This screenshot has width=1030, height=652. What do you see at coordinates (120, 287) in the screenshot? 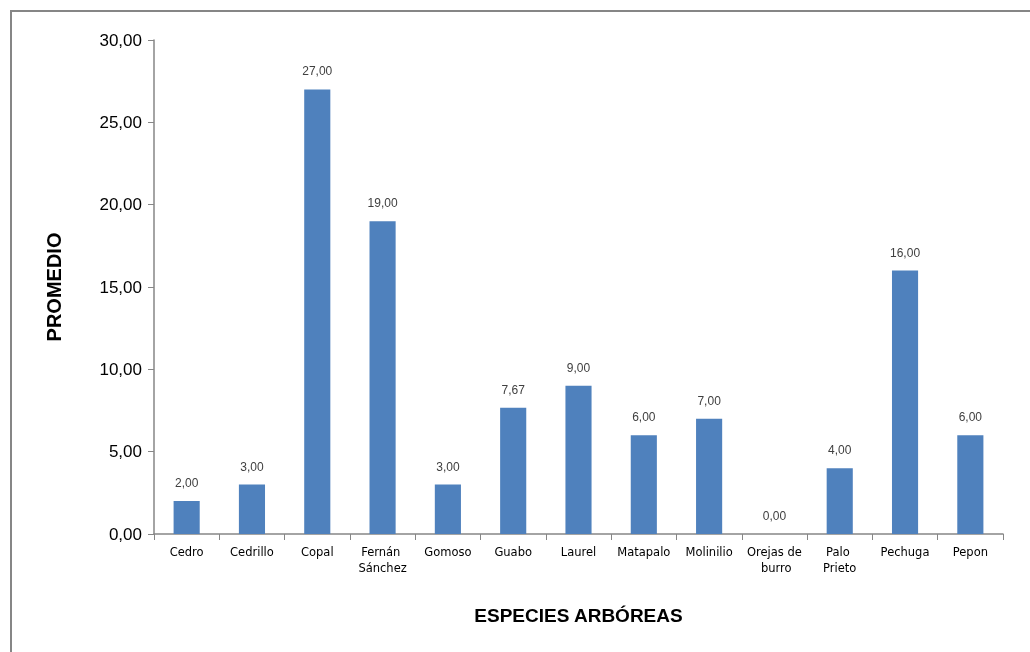
I see `y-tick-label: 15,00` at bounding box center [120, 287].